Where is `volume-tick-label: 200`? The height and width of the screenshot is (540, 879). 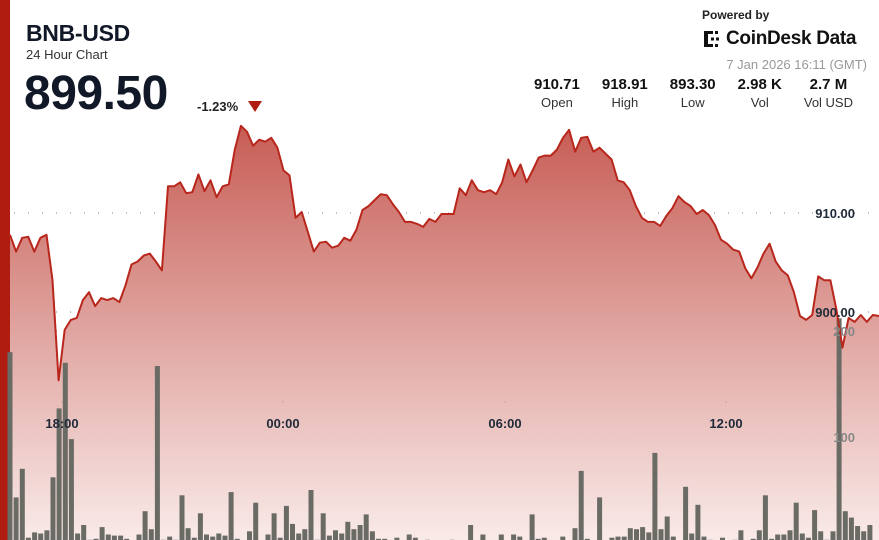 volume-tick-label: 200 is located at coordinates (844, 331).